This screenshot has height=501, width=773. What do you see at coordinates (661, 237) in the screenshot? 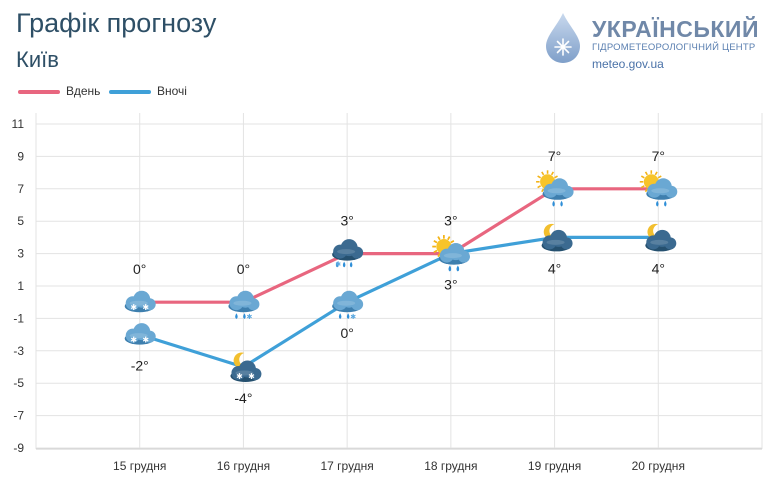
I see `moon-cloud-icon` at bounding box center [661, 237].